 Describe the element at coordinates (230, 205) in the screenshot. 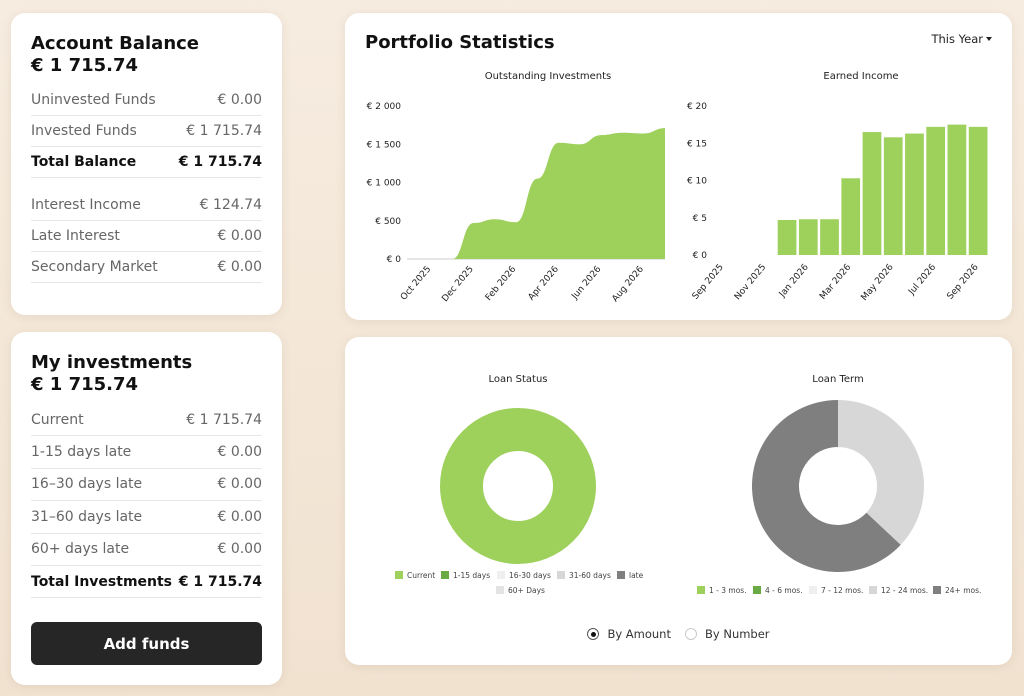

I see `row-value: € 124.74` at that location.